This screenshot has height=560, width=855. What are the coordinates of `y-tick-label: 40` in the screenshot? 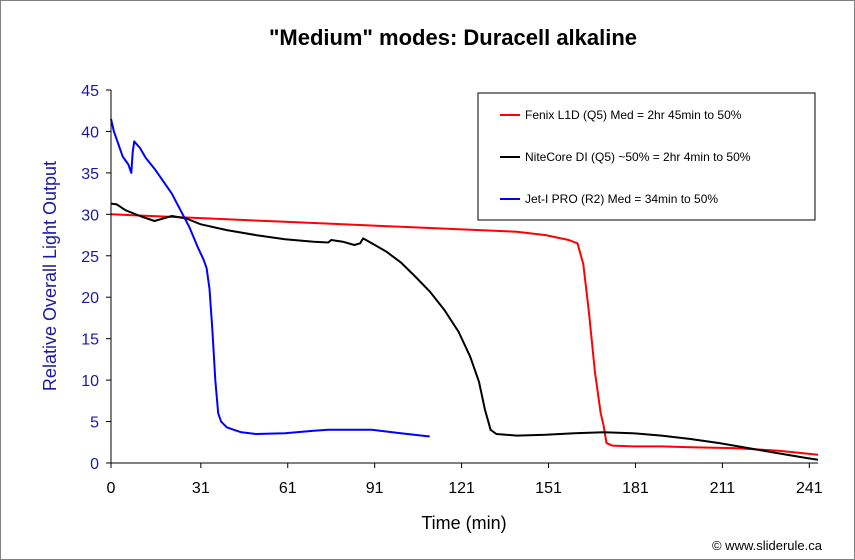 It's located at (90, 132).